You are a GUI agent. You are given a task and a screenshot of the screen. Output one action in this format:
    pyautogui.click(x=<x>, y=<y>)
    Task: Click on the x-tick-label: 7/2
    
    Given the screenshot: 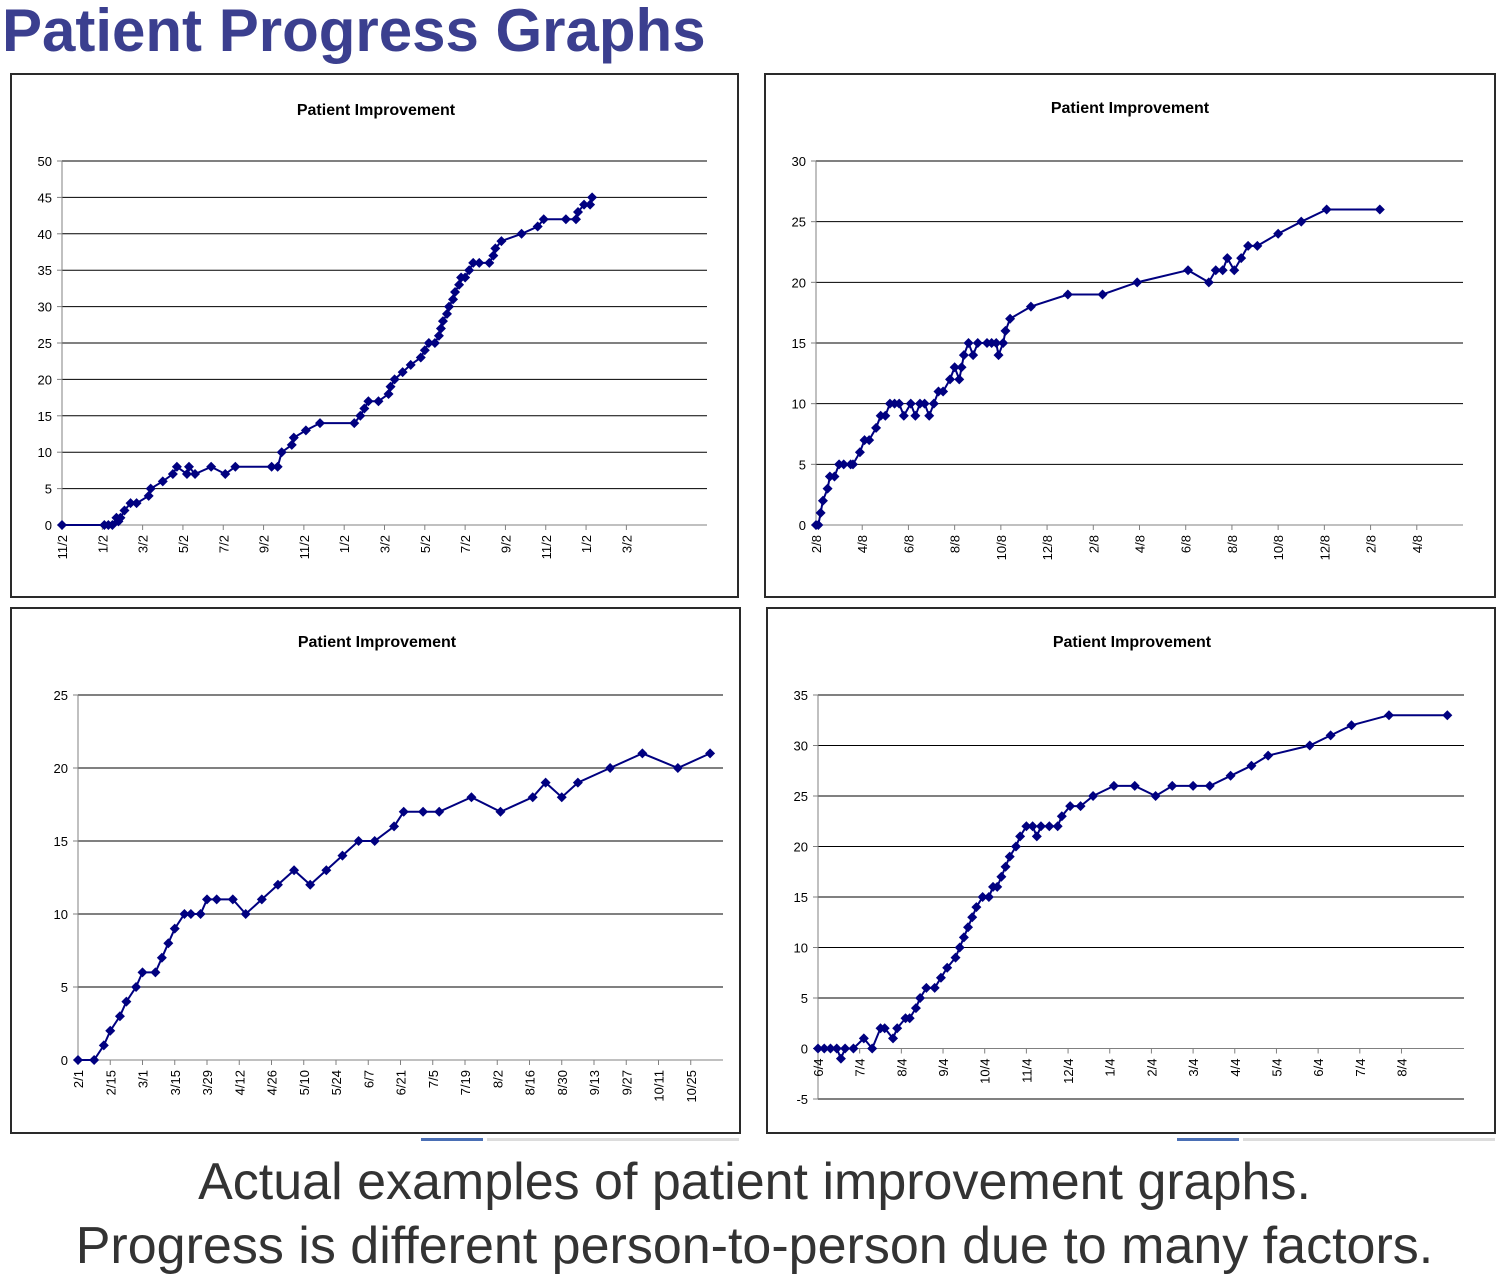 What is the action you would take?
    pyautogui.click(x=223, y=544)
    